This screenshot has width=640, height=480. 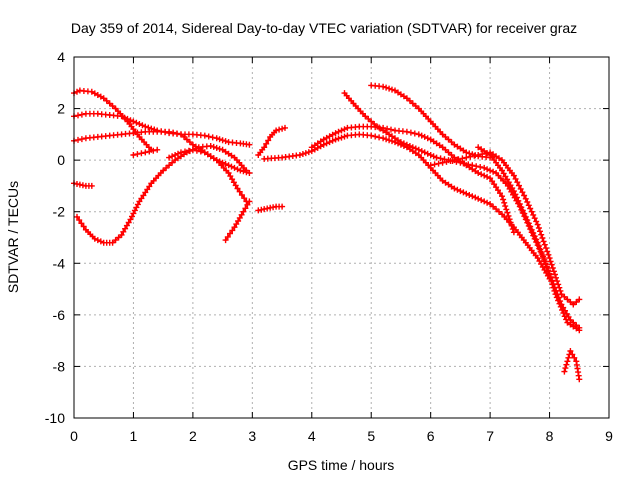 I want to click on x-tick-labels: 0 1 2 3 4 5 6 7 8 9, so click(x=341, y=436).